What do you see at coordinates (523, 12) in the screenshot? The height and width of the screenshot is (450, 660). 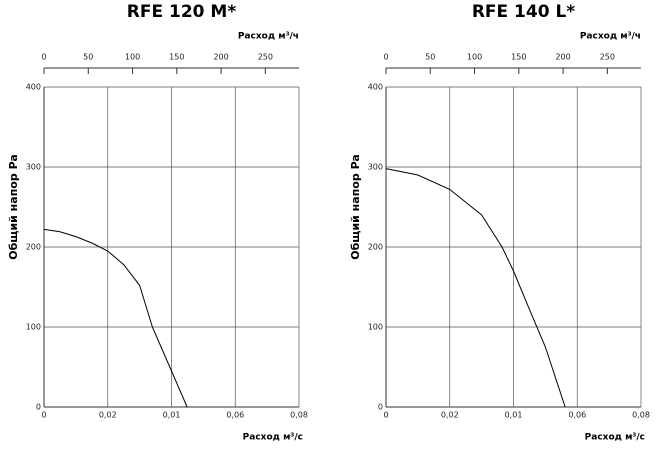 I see `chart-title: RFE 140 L*` at bounding box center [523, 12].